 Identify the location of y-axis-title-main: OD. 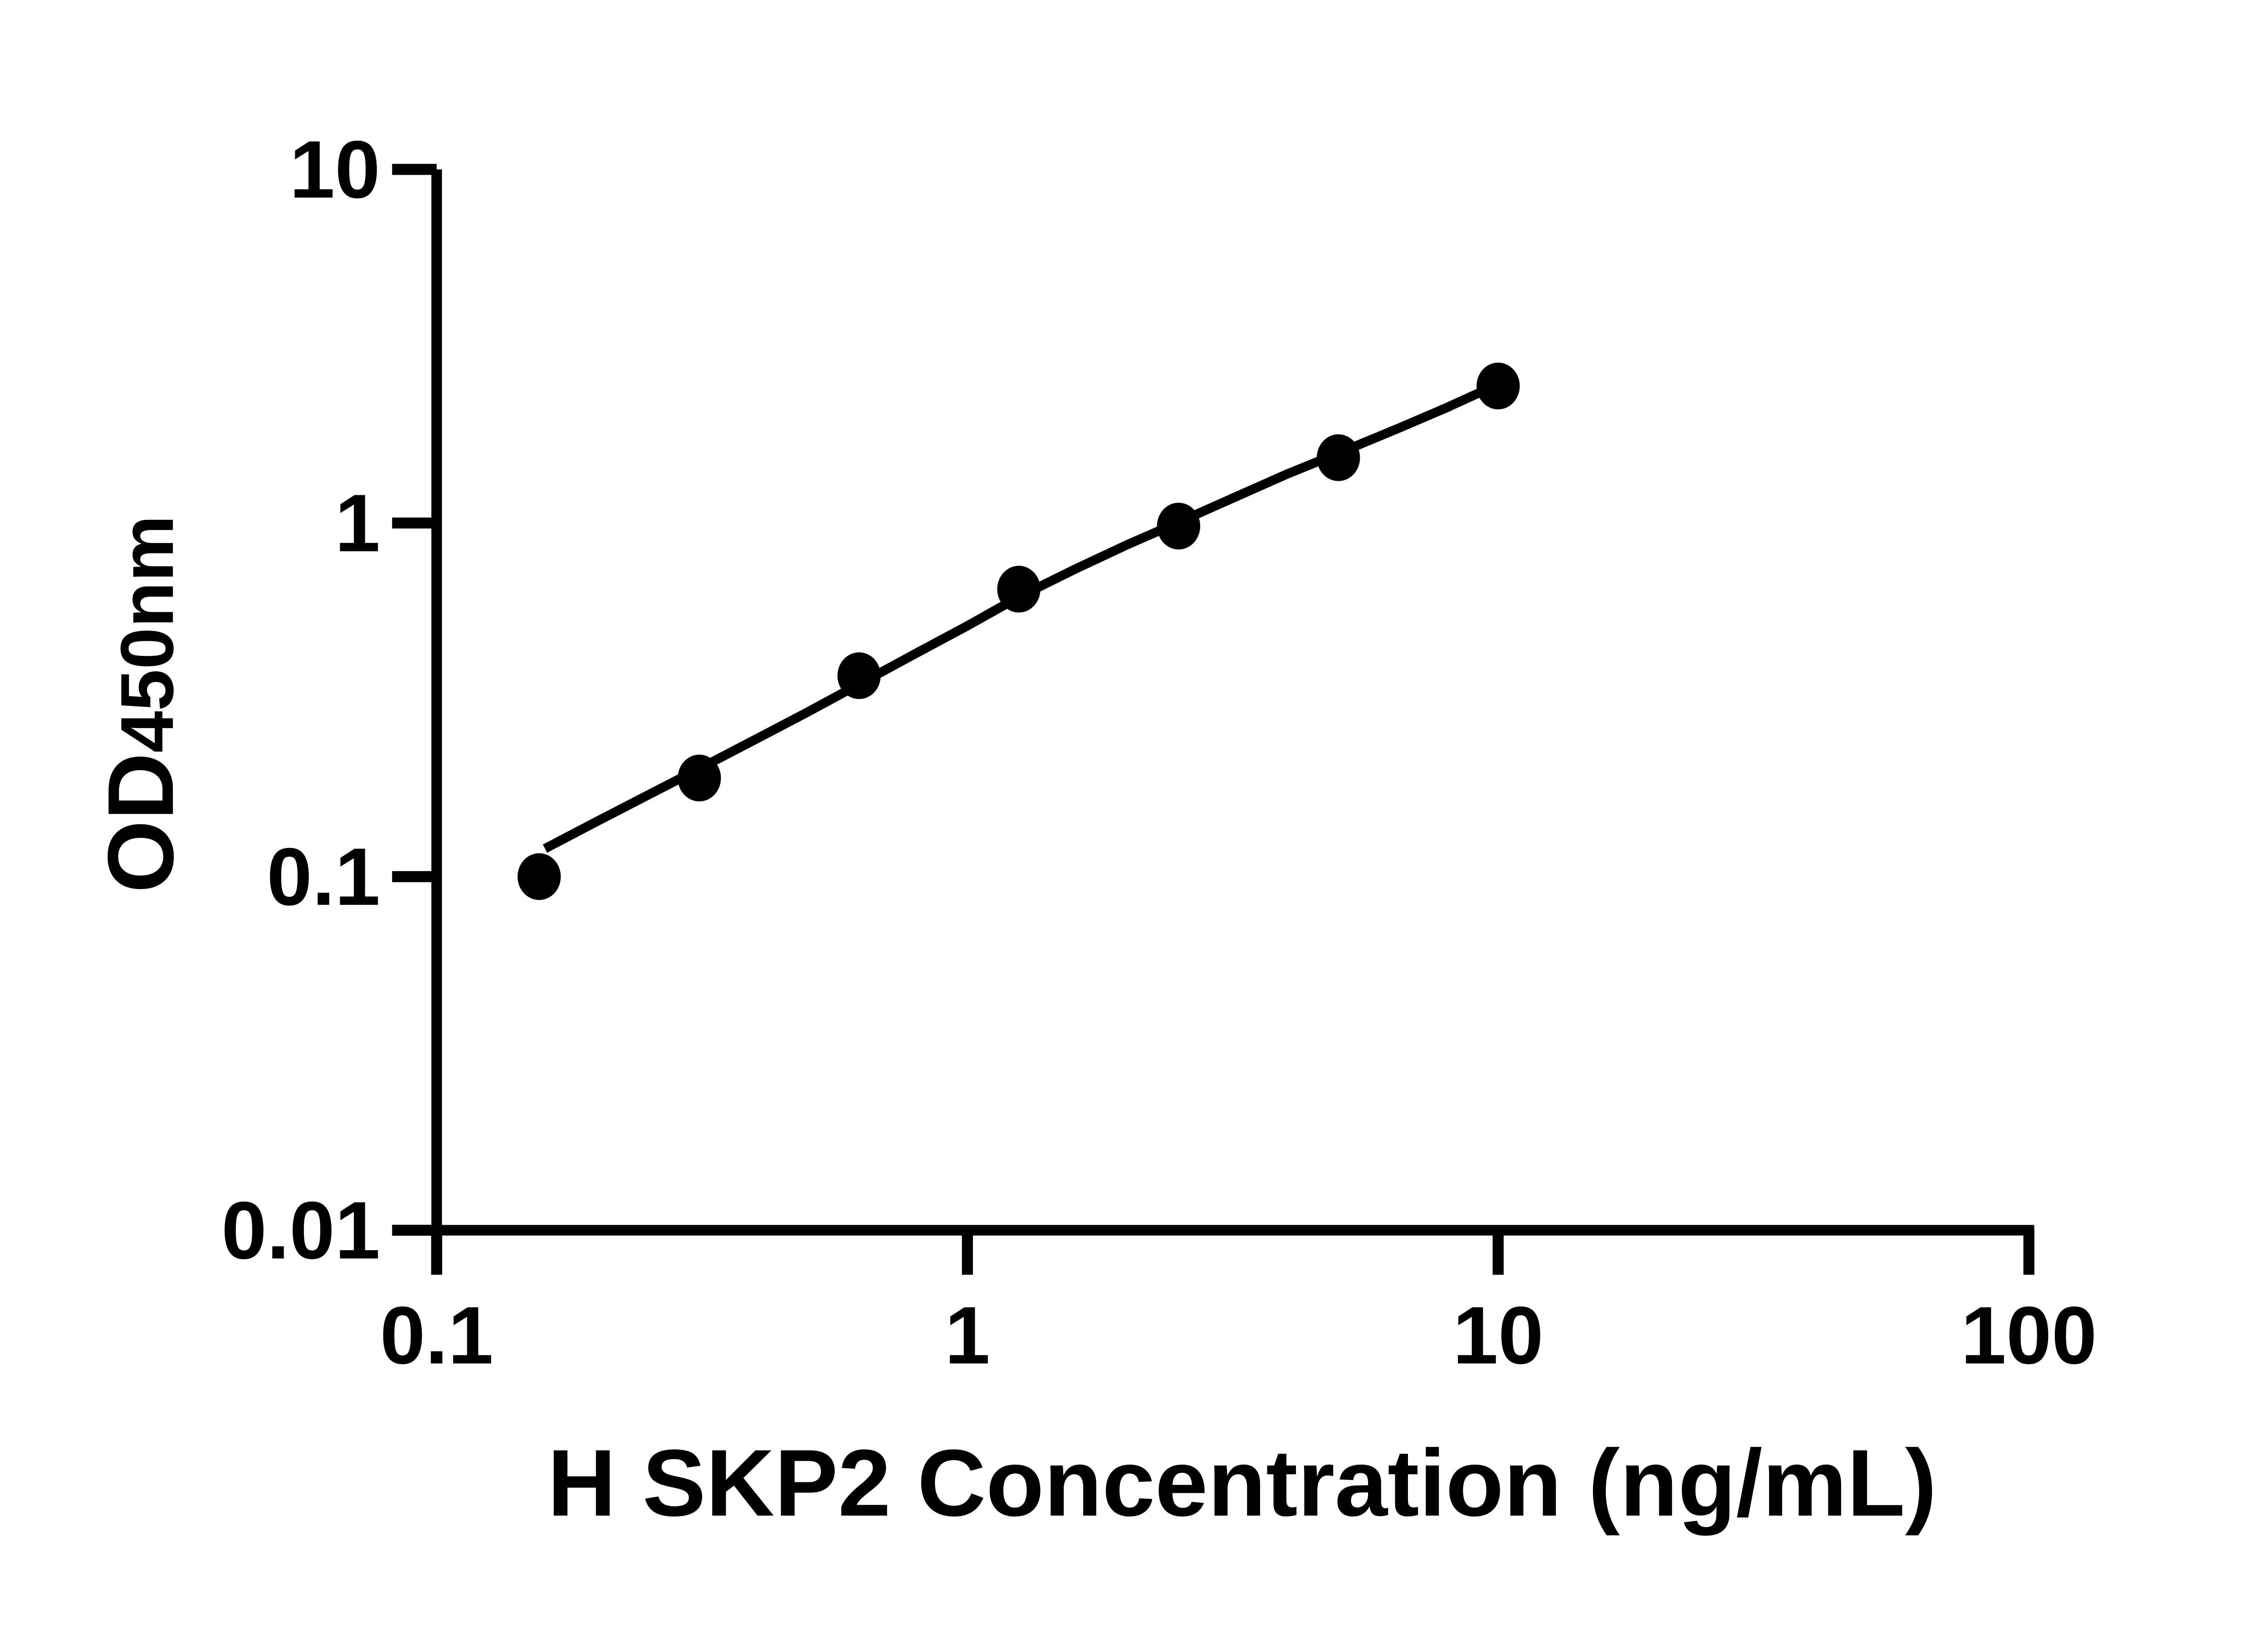
(140, 823).